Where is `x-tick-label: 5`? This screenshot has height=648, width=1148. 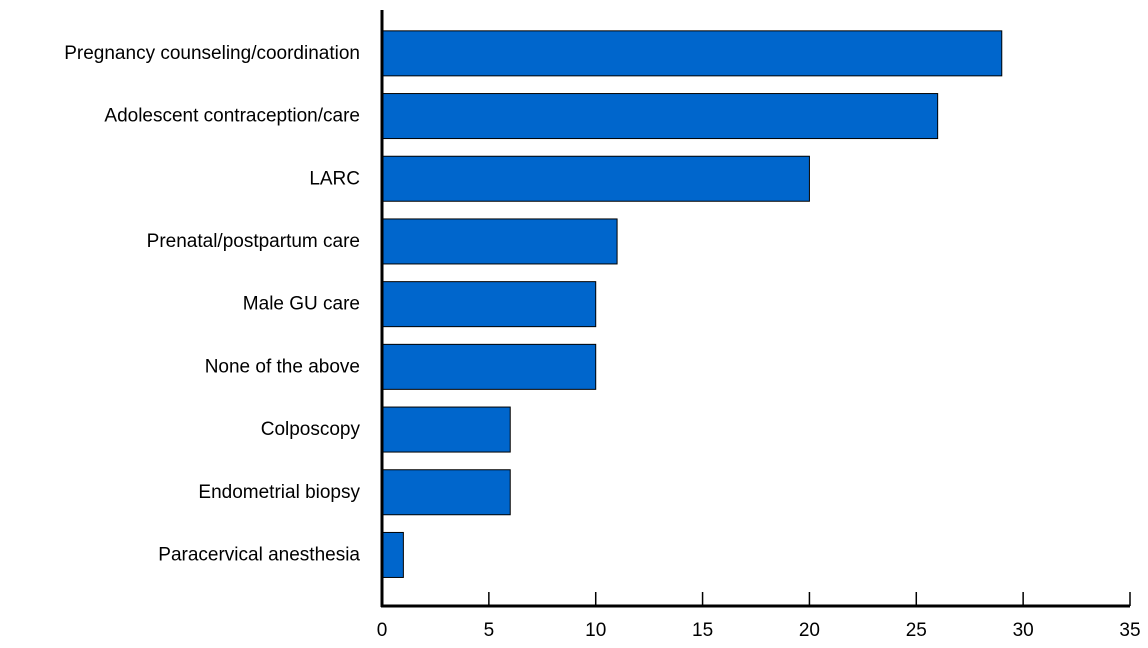 x-tick-label: 5 is located at coordinates (489, 630).